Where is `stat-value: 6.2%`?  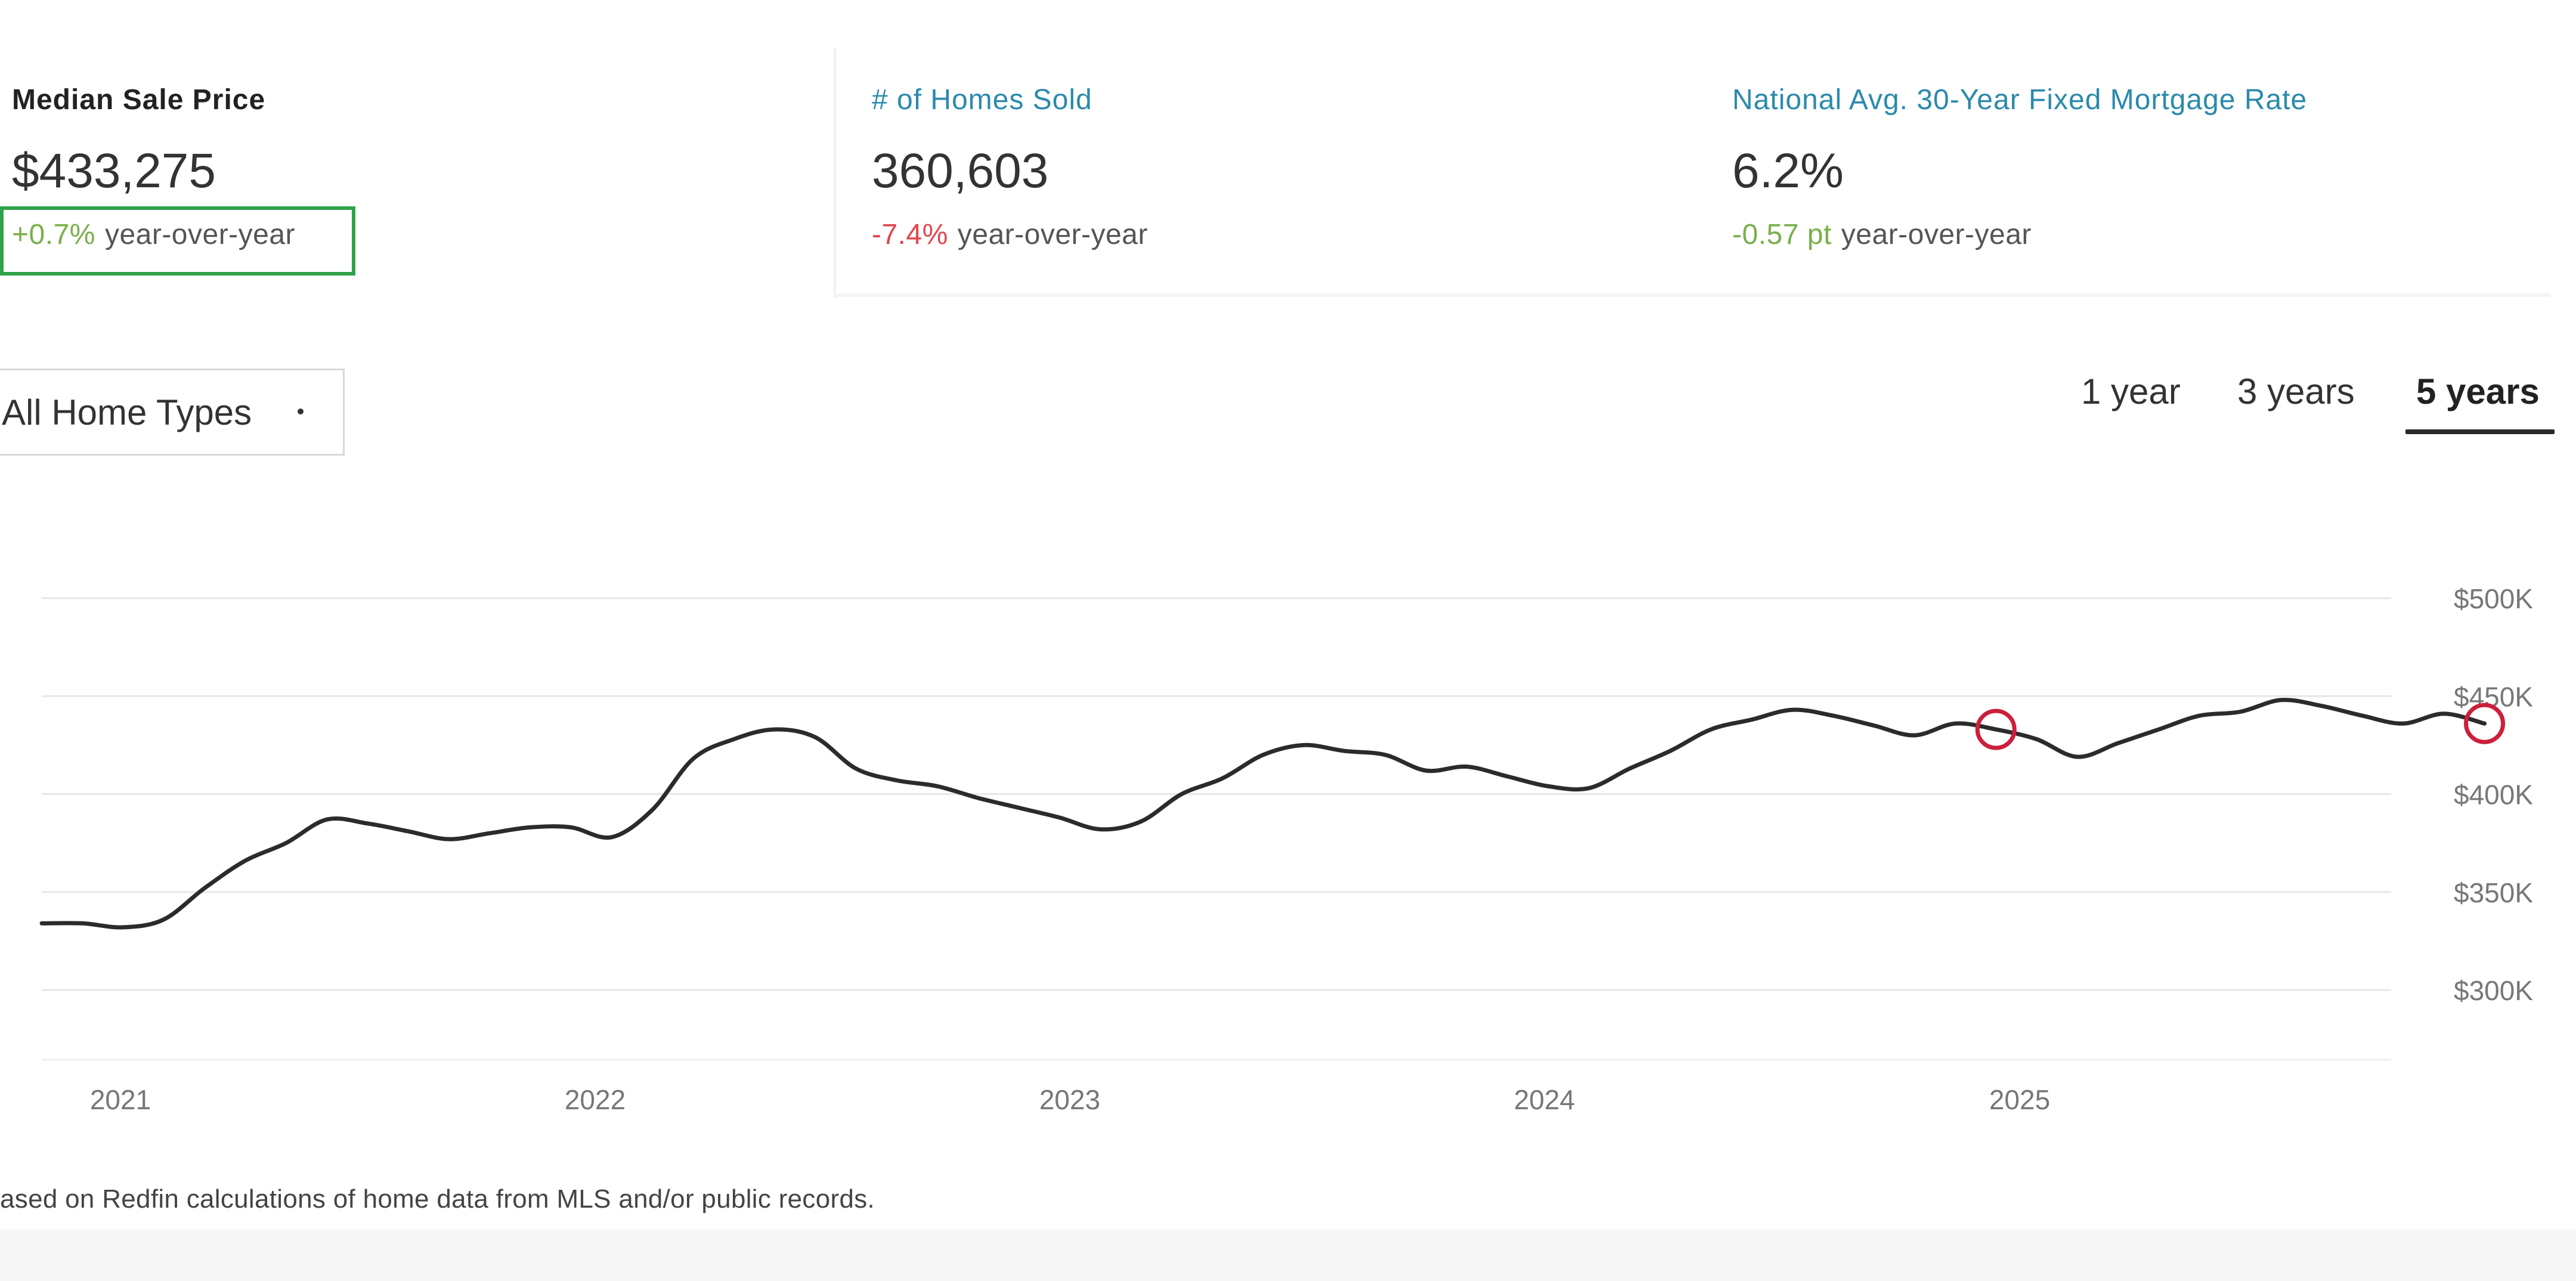
stat-value: 6.2% is located at coordinates (1788, 171).